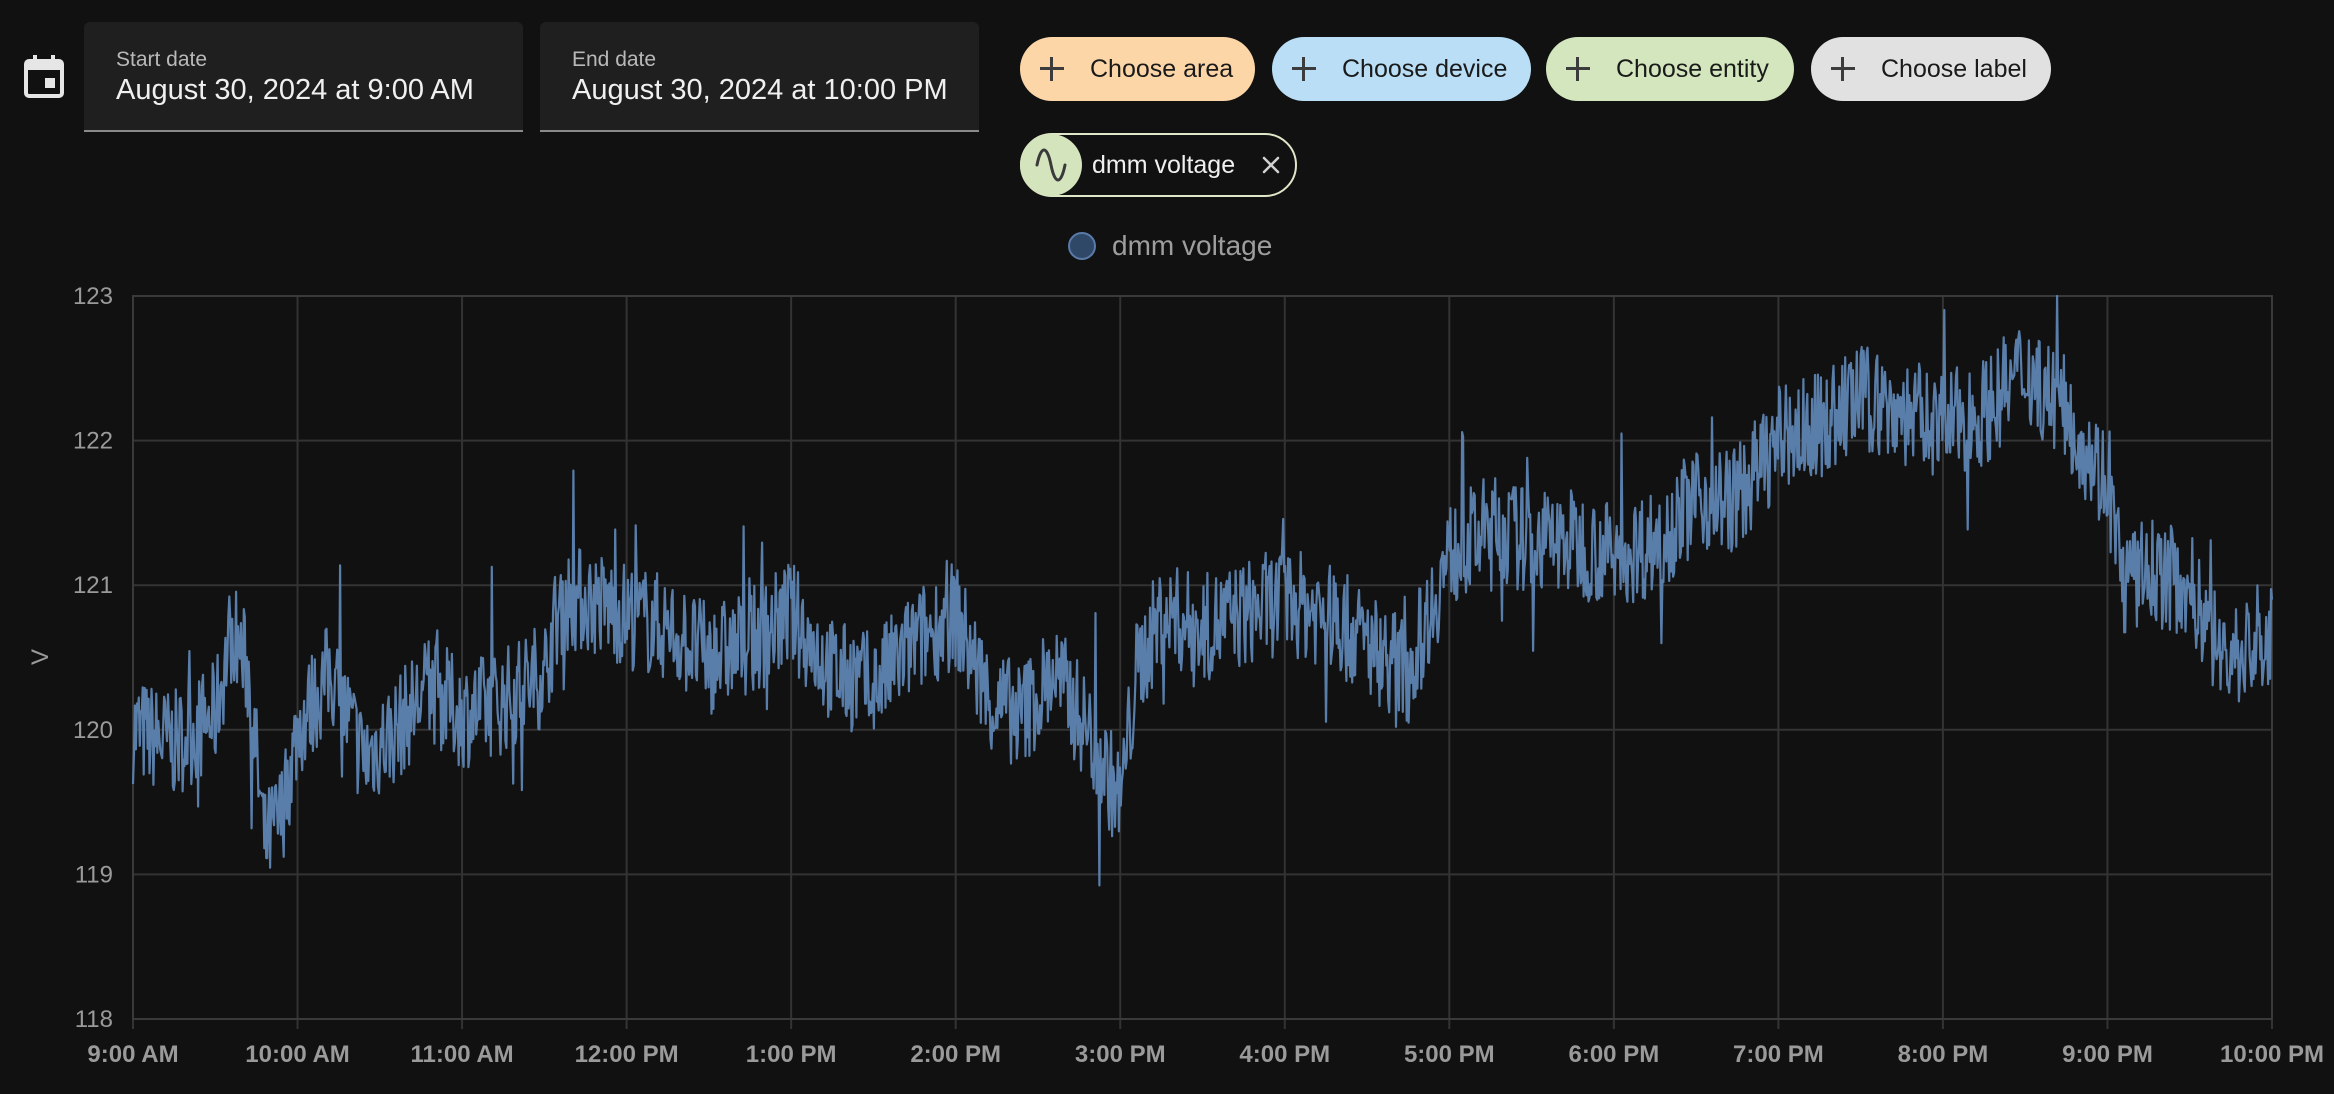 The width and height of the screenshot is (2334, 1094). I want to click on choose-area-label: Choose area, so click(1162, 68).